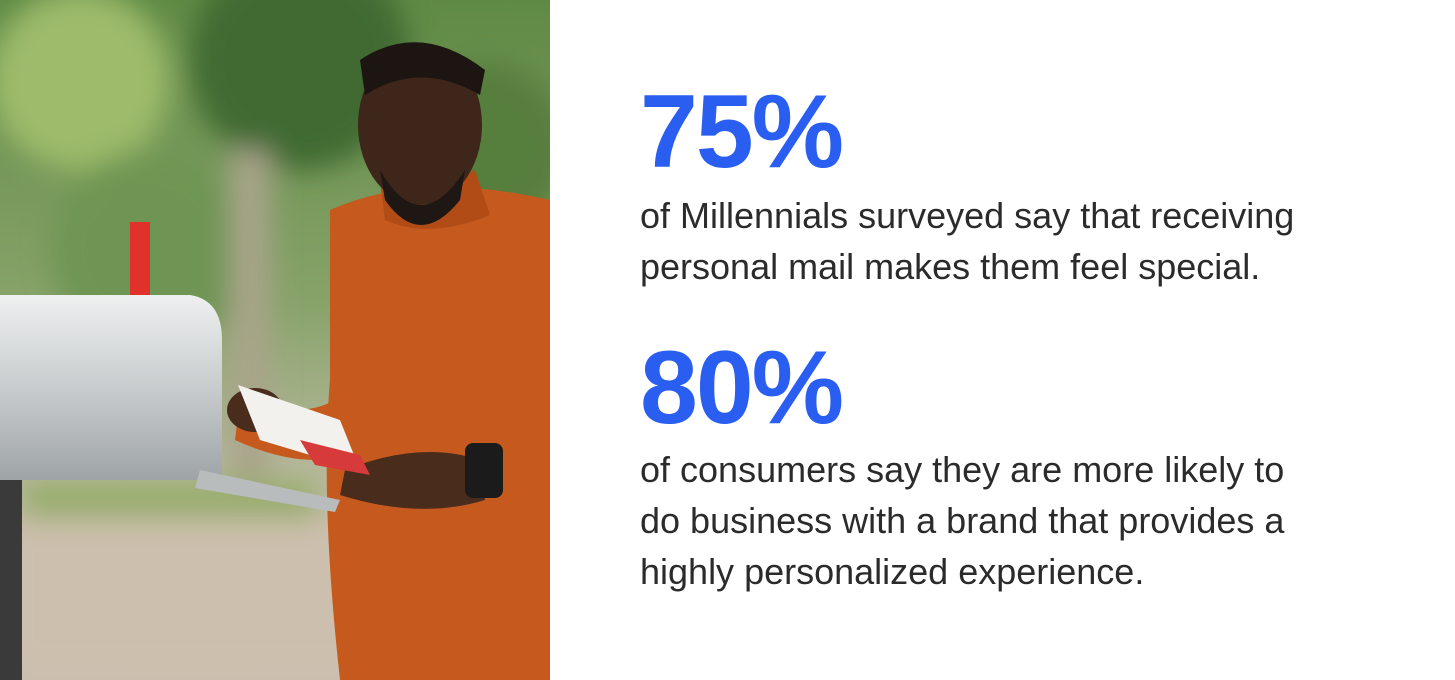 The height and width of the screenshot is (680, 1455). Describe the element at coordinates (950, 266) in the screenshot. I see `stat-description-line: personal mail makes them feel special.` at that location.